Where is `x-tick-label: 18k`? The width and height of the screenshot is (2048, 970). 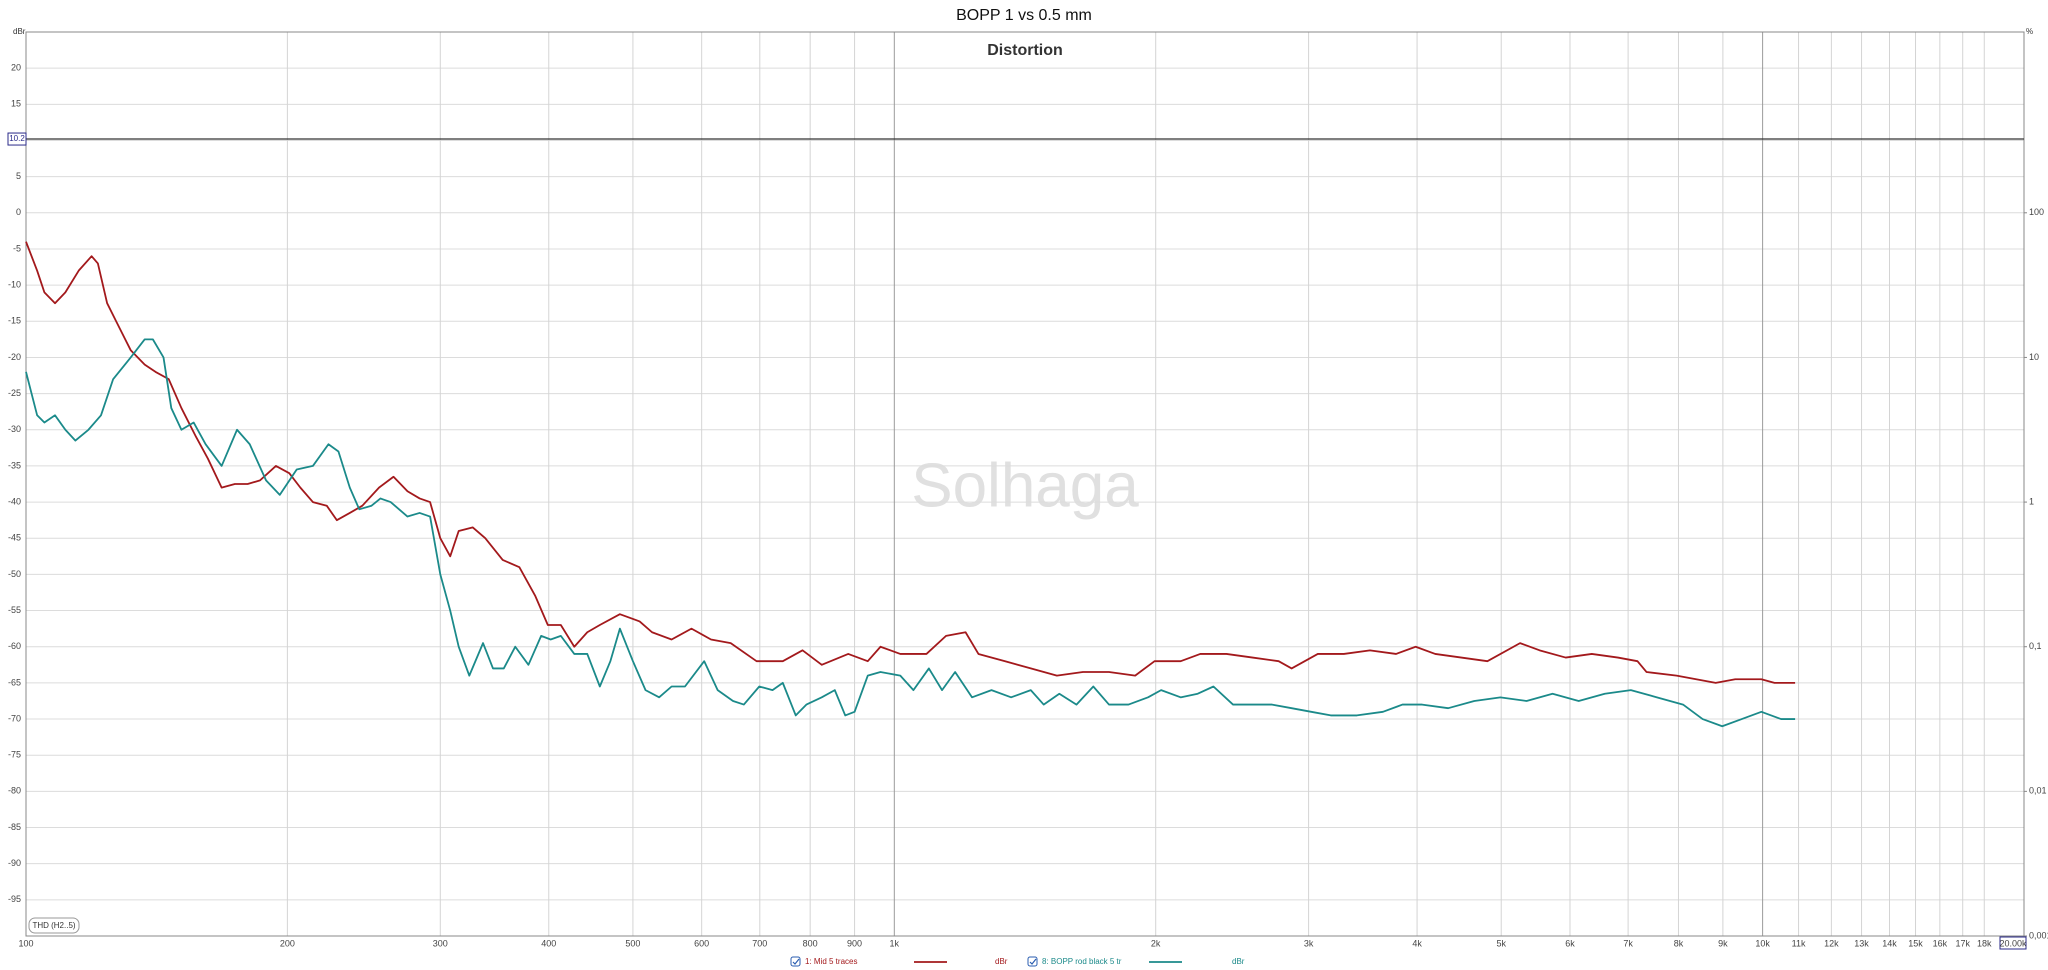
x-tick-label: 18k is located at coordinates (1984, 943).